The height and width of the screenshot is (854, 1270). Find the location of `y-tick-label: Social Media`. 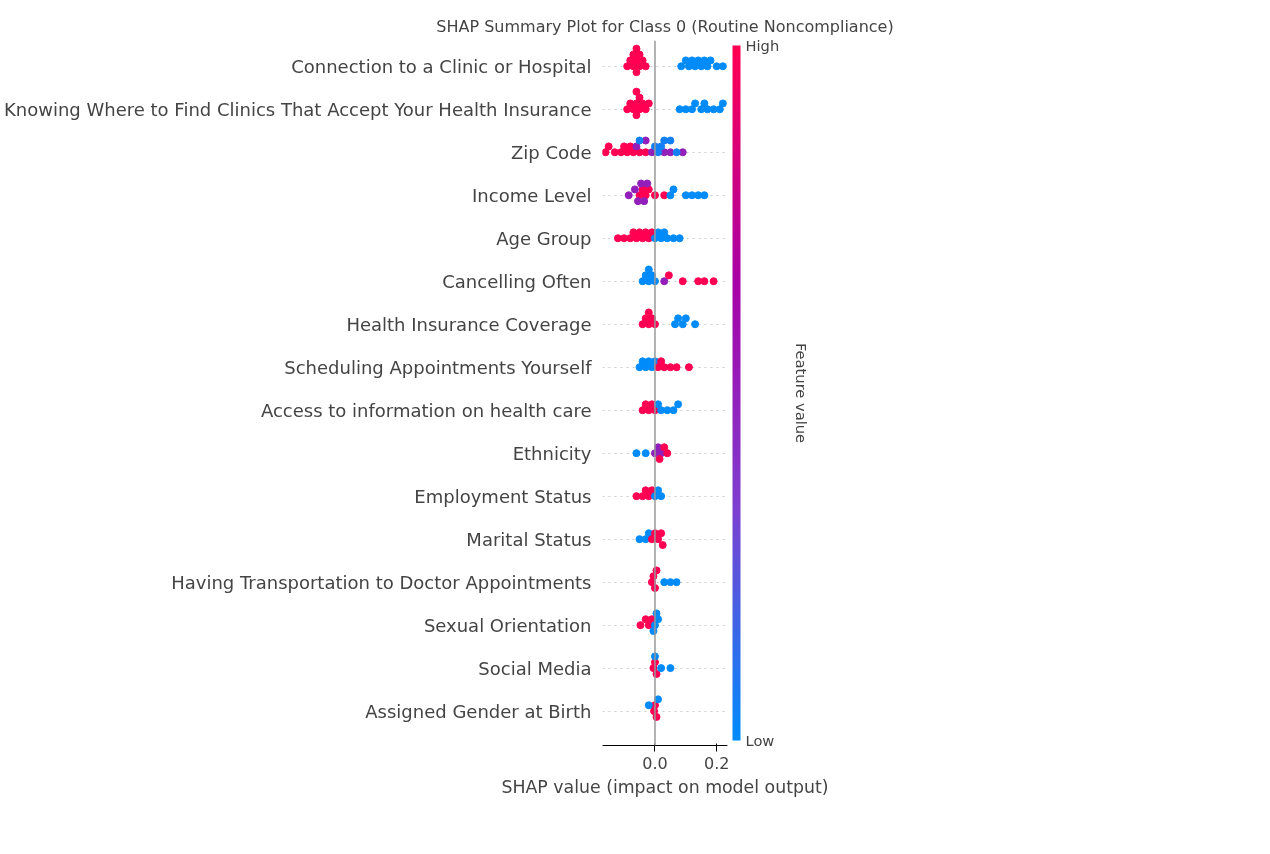

y-tick-label: Social Media is located at coordinates (535, 668).